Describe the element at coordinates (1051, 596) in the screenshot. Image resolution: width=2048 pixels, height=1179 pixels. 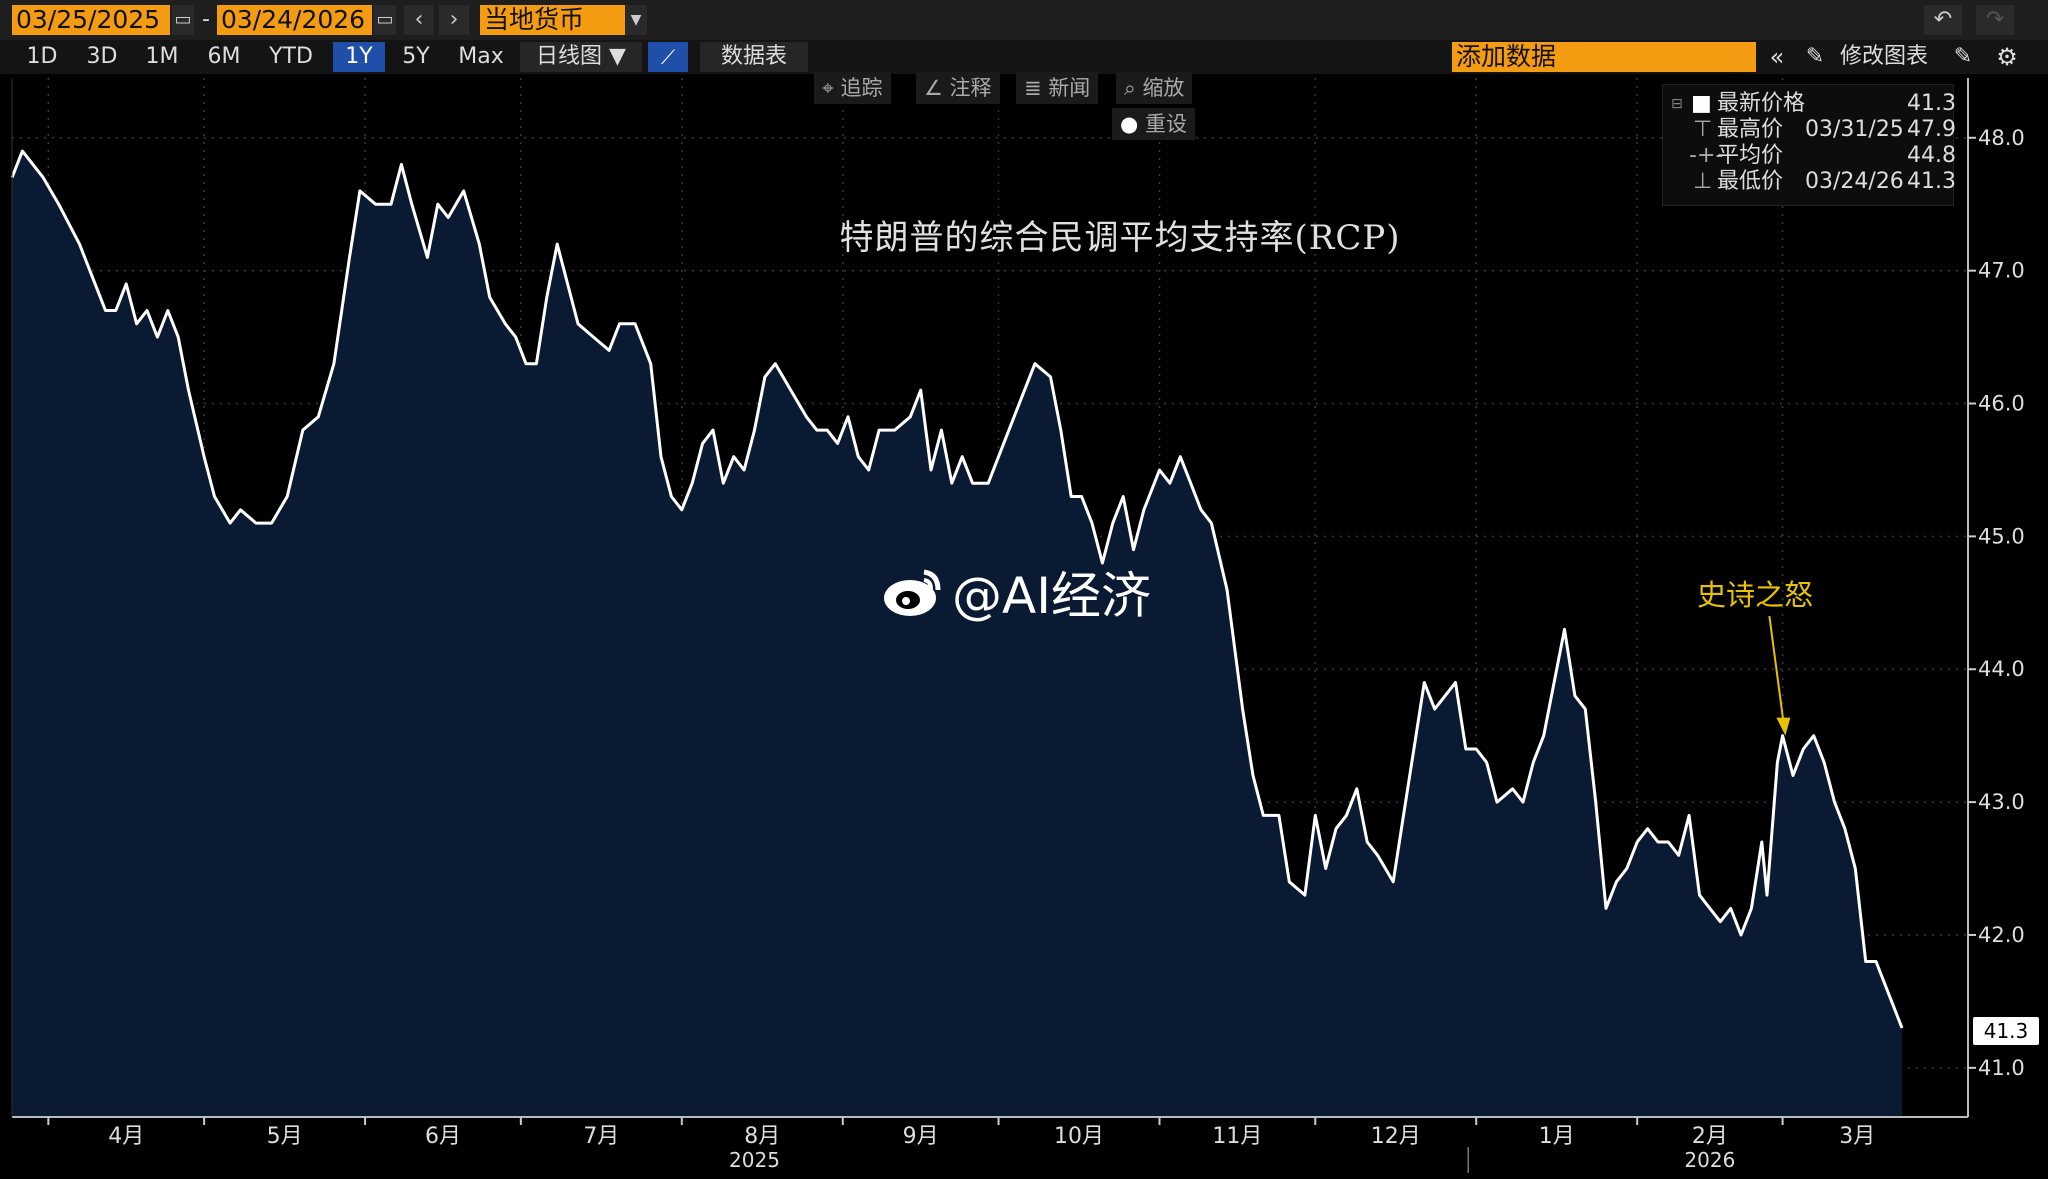
I see `watermark-text: @AI经济` at that location.